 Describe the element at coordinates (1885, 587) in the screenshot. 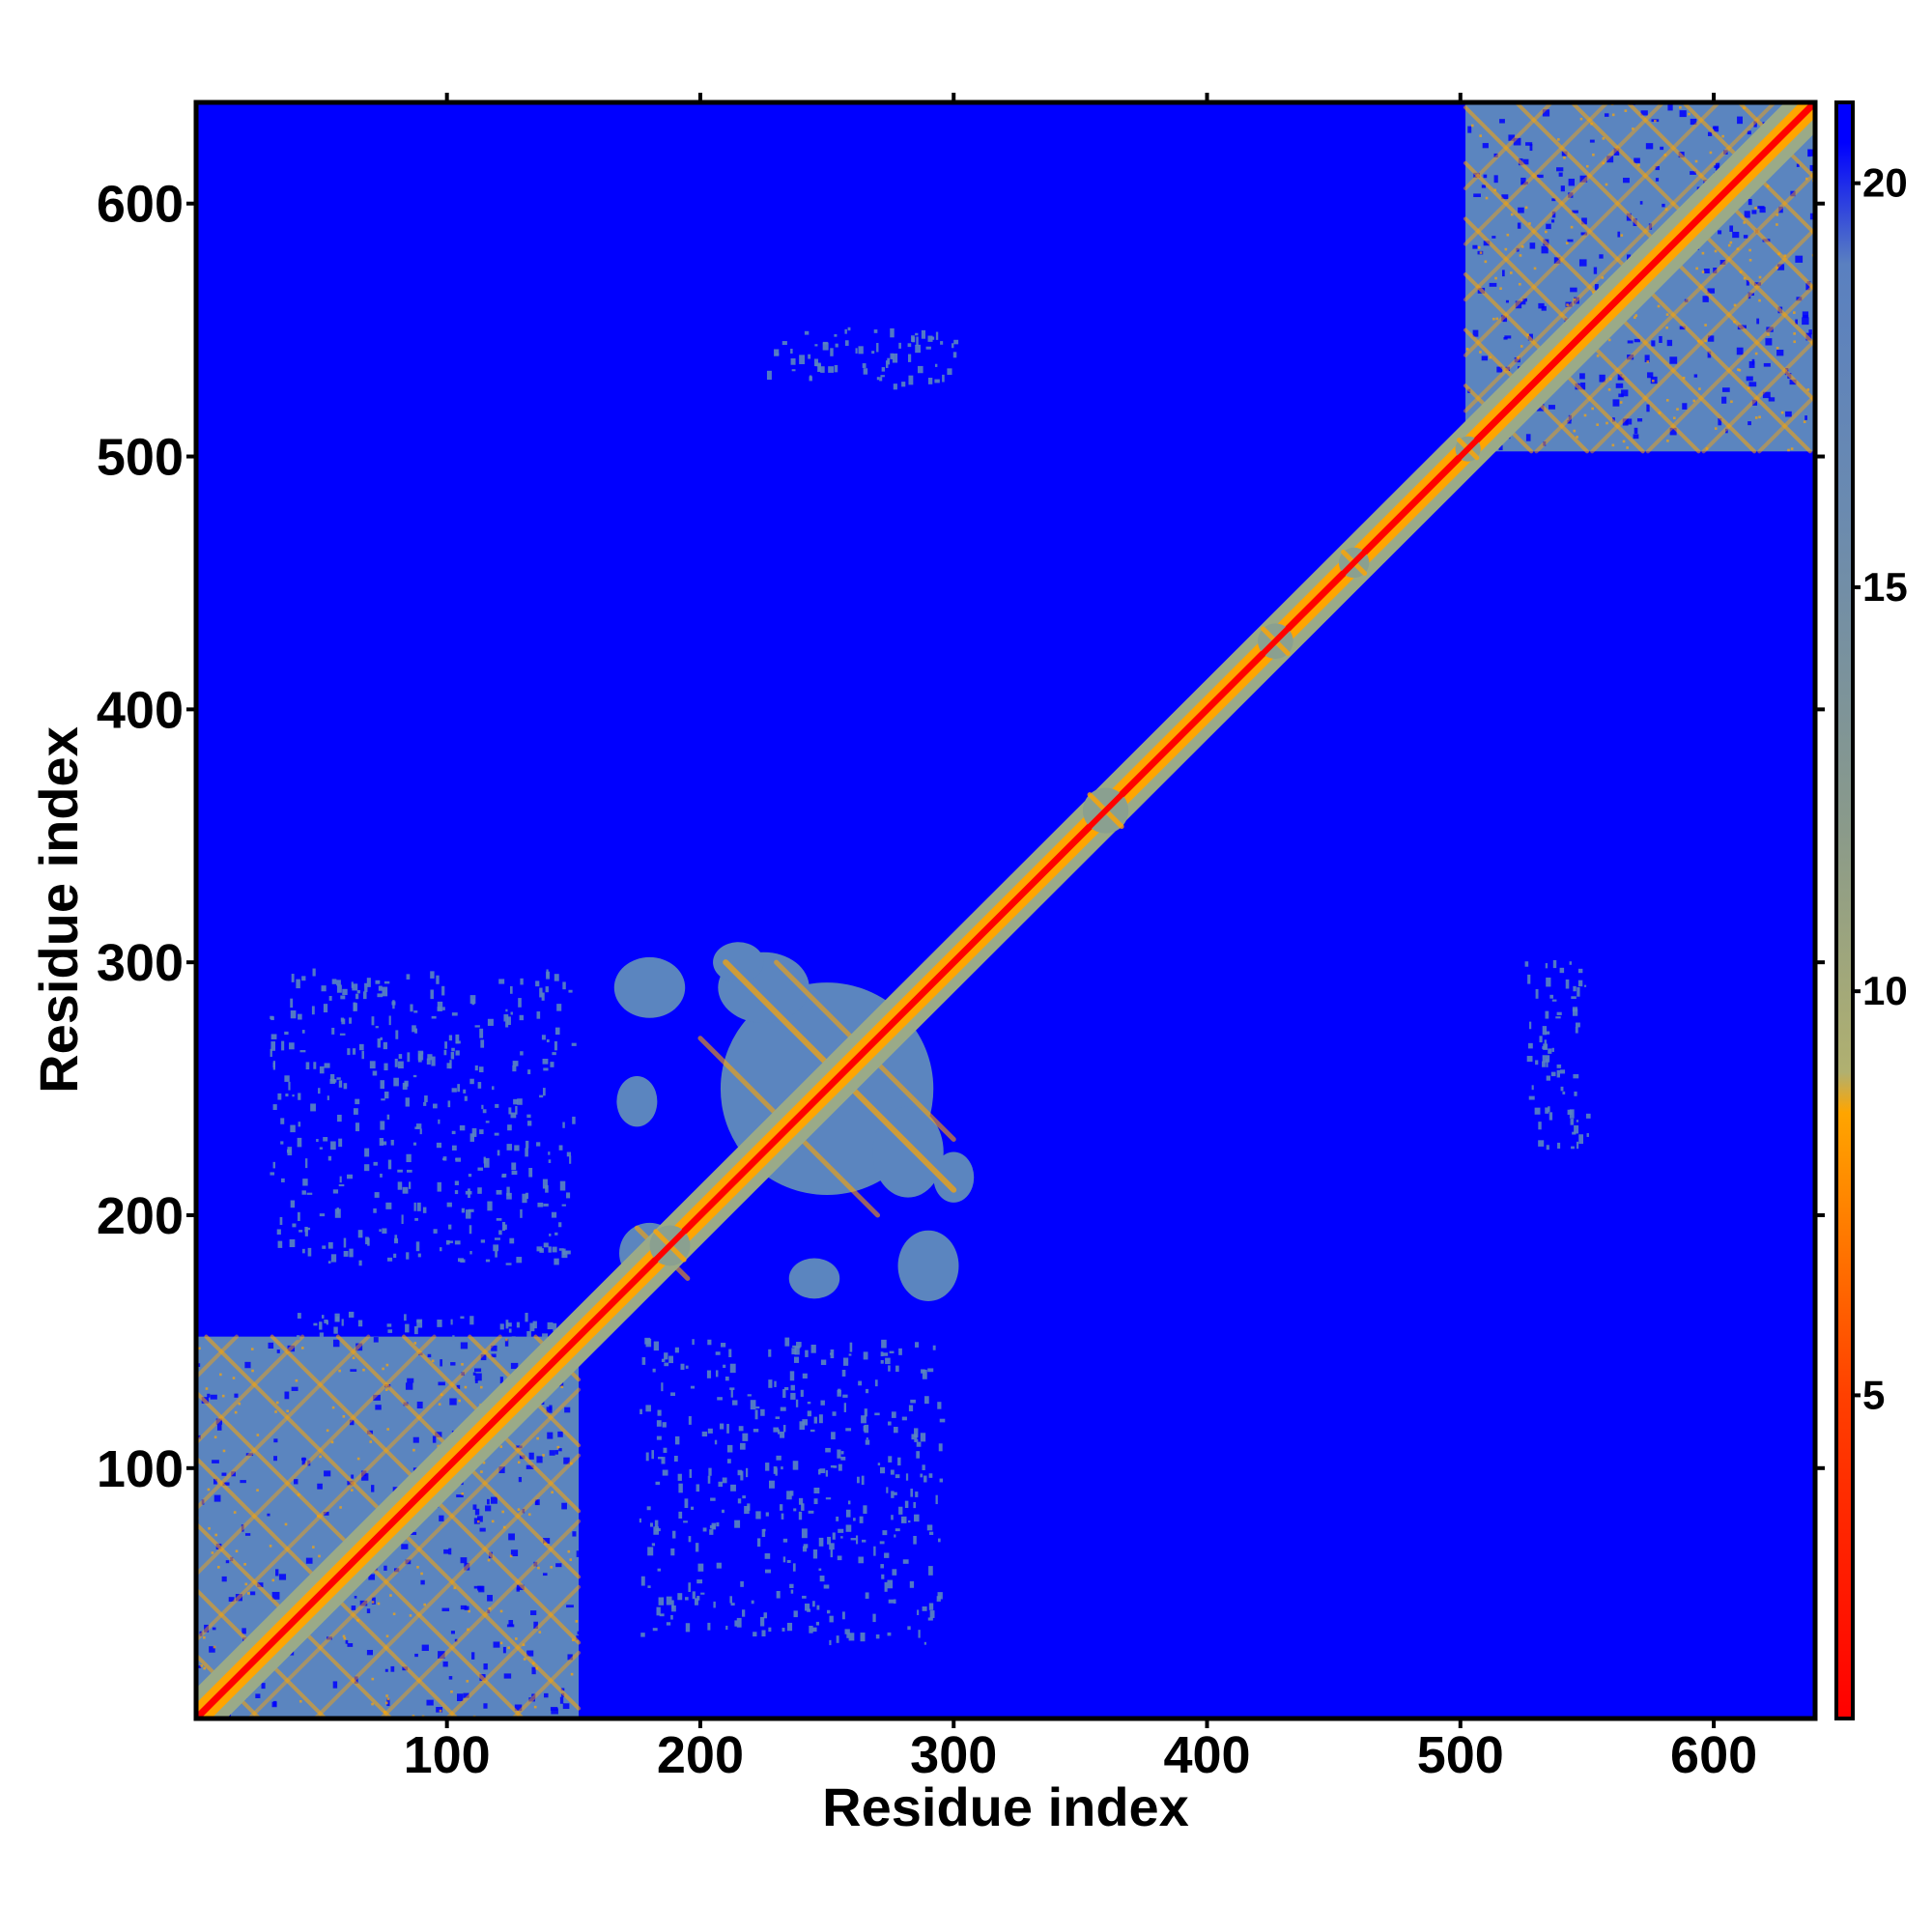

I see `colorbar-tick-label: 15` at that location.